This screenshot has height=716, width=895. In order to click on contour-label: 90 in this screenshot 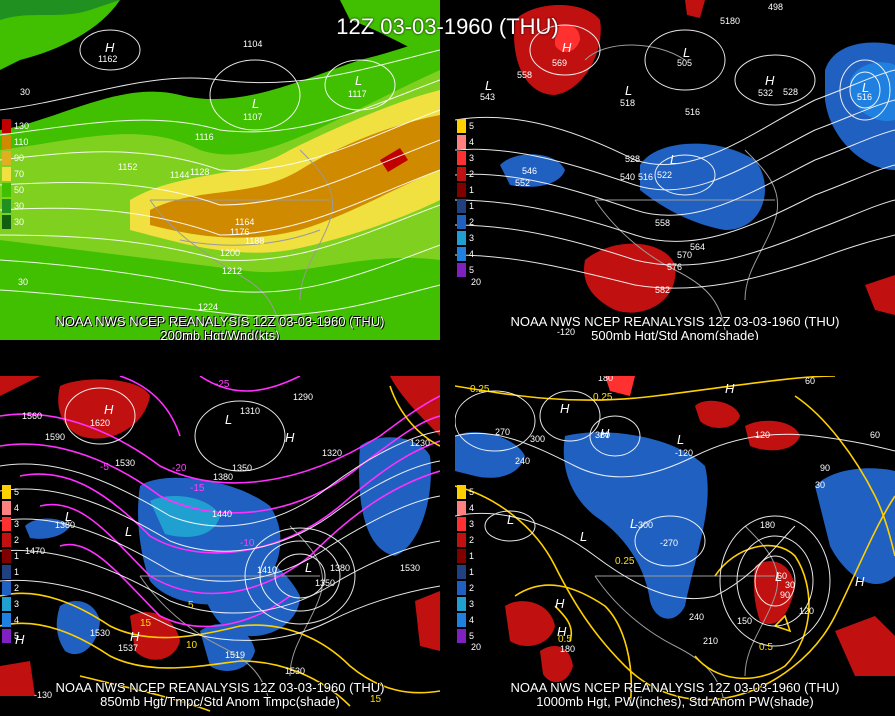, I will do `click(785, 595)`.